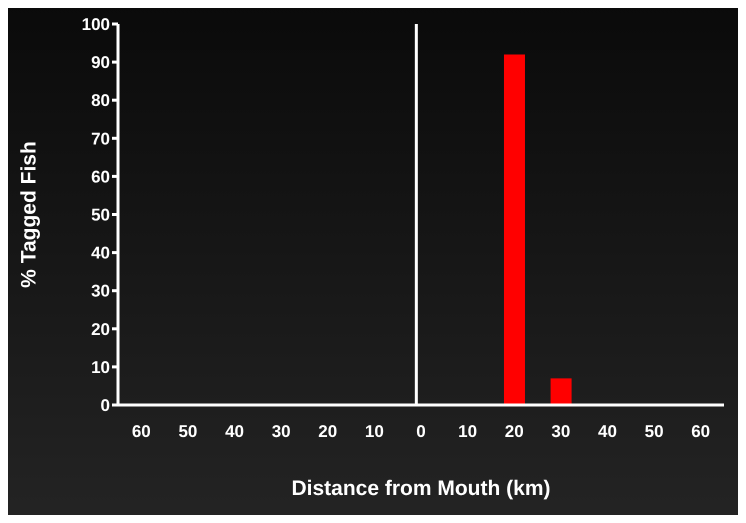 This screenshot has width=746, height=523. Describe the element at coordinates (100, 176) in the screenshot. I see `y-tick-label: 60` at that location.